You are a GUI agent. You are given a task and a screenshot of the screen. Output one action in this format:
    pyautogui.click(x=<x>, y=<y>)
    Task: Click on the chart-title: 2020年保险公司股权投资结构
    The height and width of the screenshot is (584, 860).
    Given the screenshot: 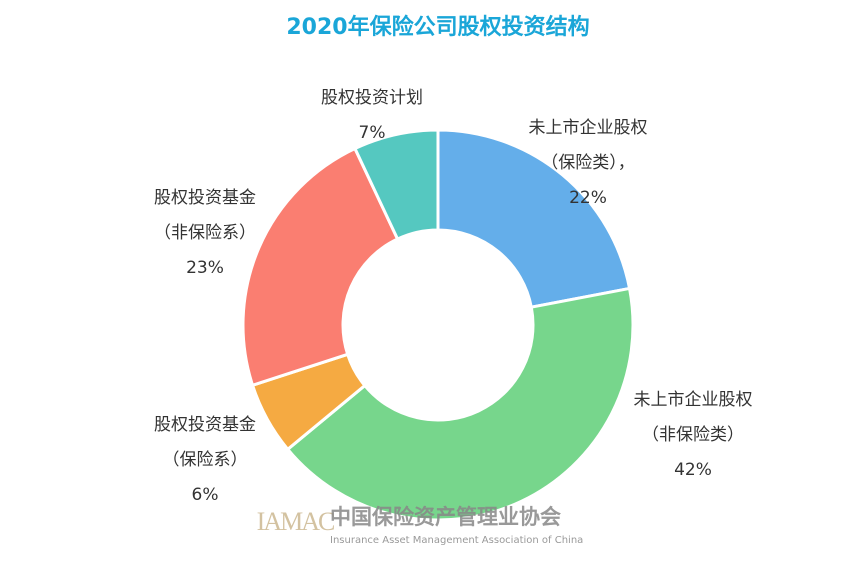 What is the action you would take?
    pyautogui.click(x=437, y=27)
    